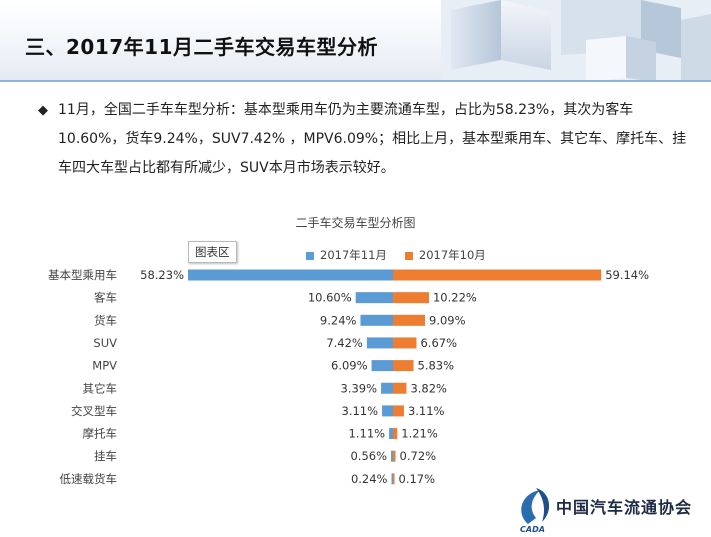  What do you see at coordinates (104, 366) in the screenshot?
I see `category-label: MPV` at bounding box center [104, 366].